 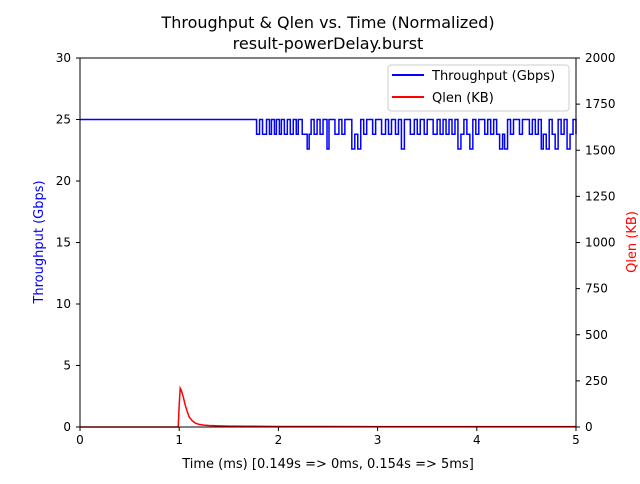 I want to click on chart-subtitle: result-powerDelay.burst, so click(x=328, y=43).